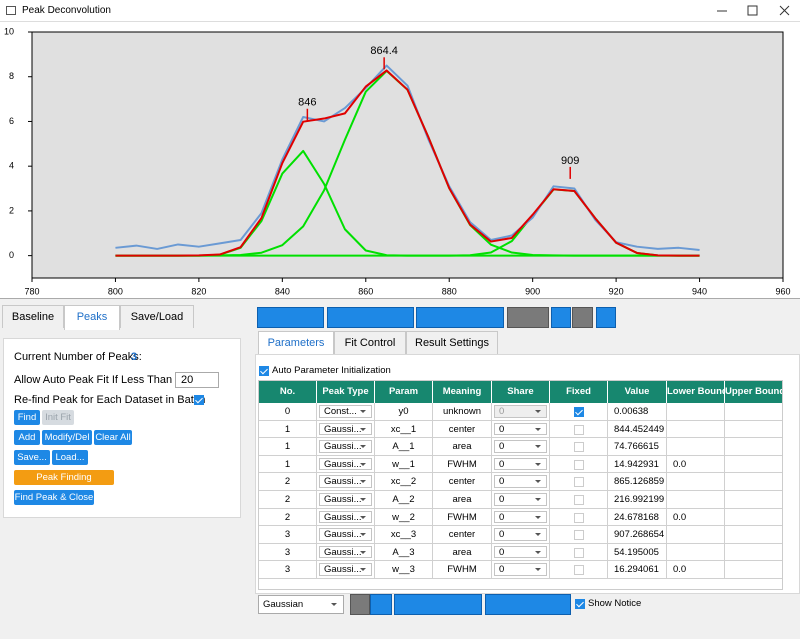  What do you see at coordinates (639, 499) in the screenshot?
I see `cell-text: 216.992199` at bounding box center [639, 499].